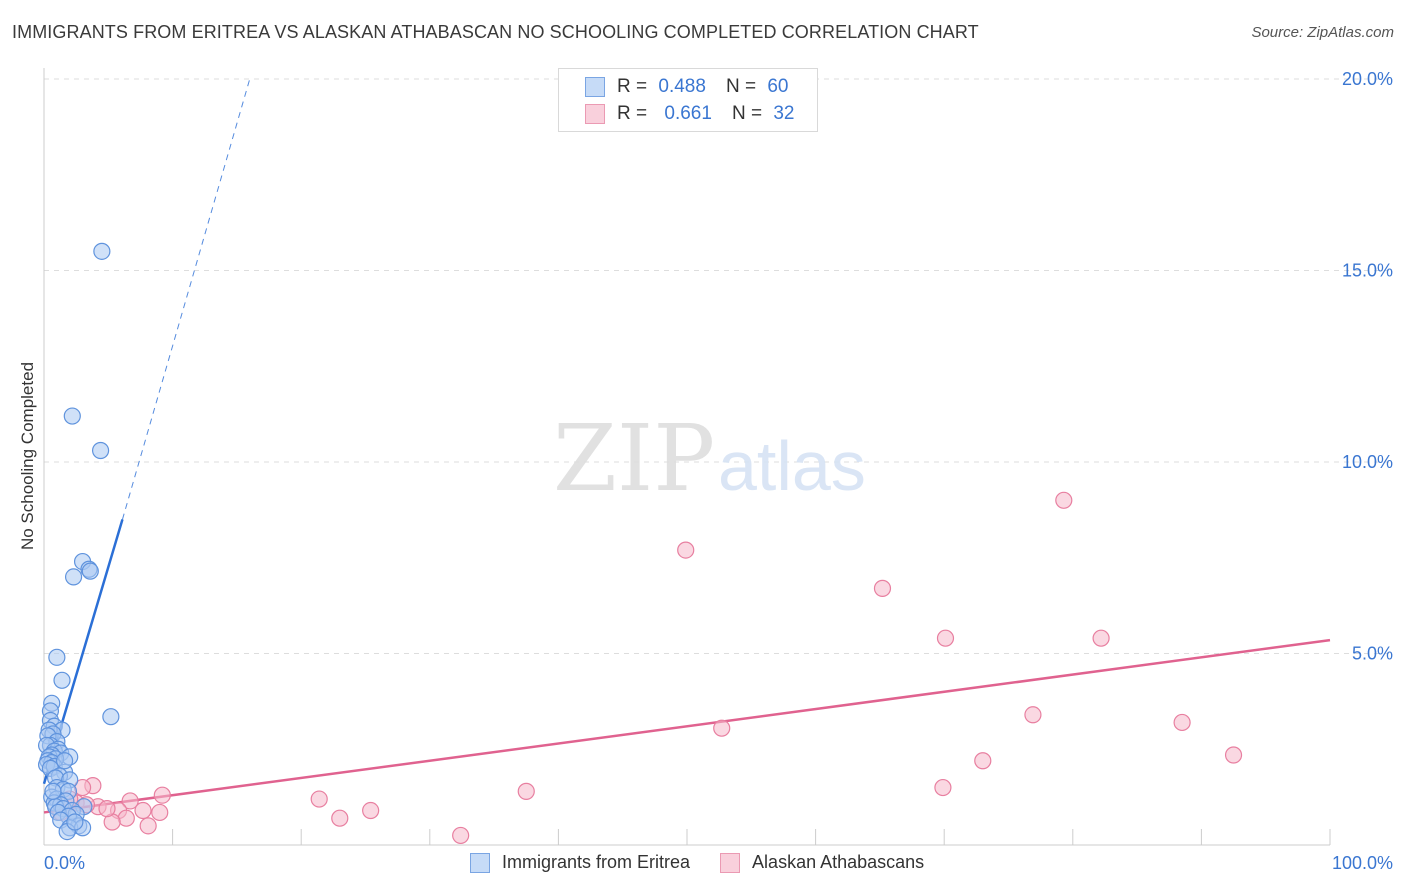 This screenshot has width=1406, height=892. What do you see at coordinates (1372, 654) in the screenshot?
I see `y-tick-label: 5.0%` at bounding box center [1372, 654].